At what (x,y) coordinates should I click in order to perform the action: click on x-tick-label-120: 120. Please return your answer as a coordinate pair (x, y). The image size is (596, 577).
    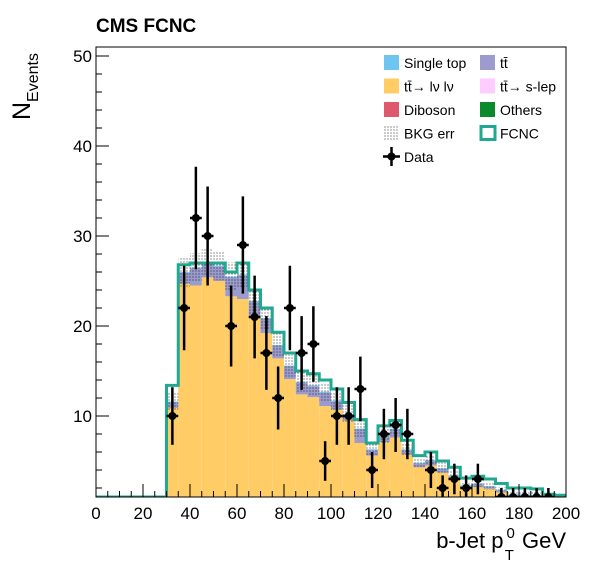
    Looking at the image, I should click on (378, 513).